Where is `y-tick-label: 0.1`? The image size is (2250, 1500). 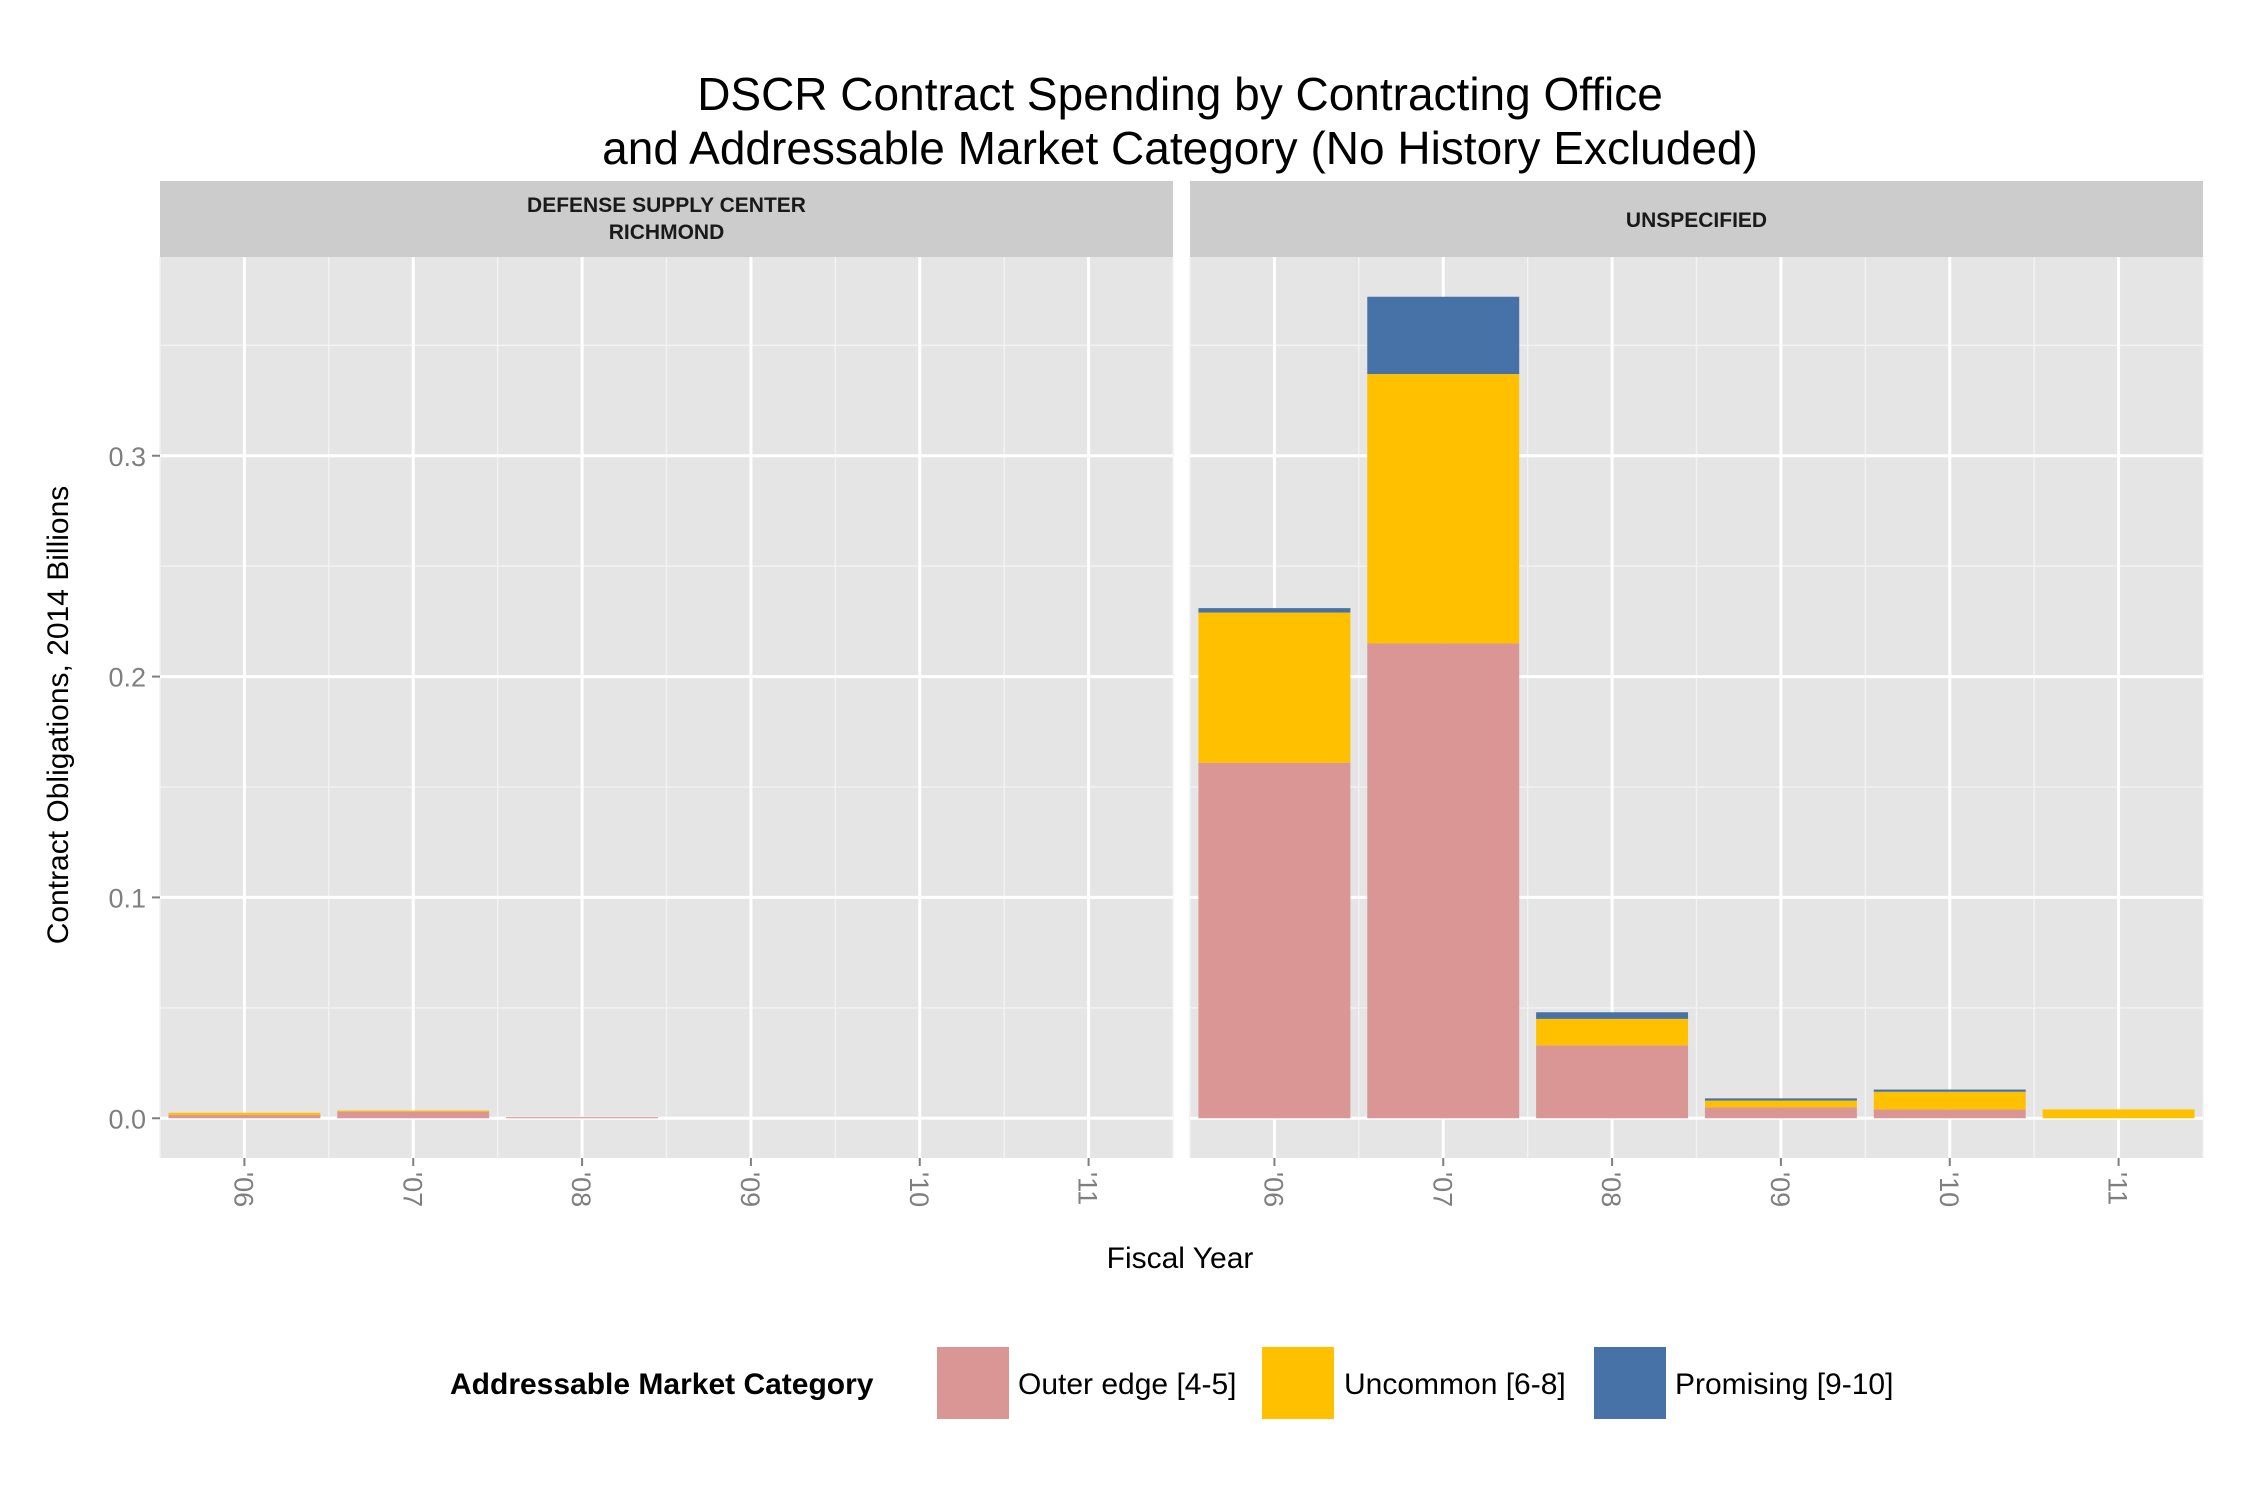
y-tick-label: 0.1 is located at coordinates (127, 898).